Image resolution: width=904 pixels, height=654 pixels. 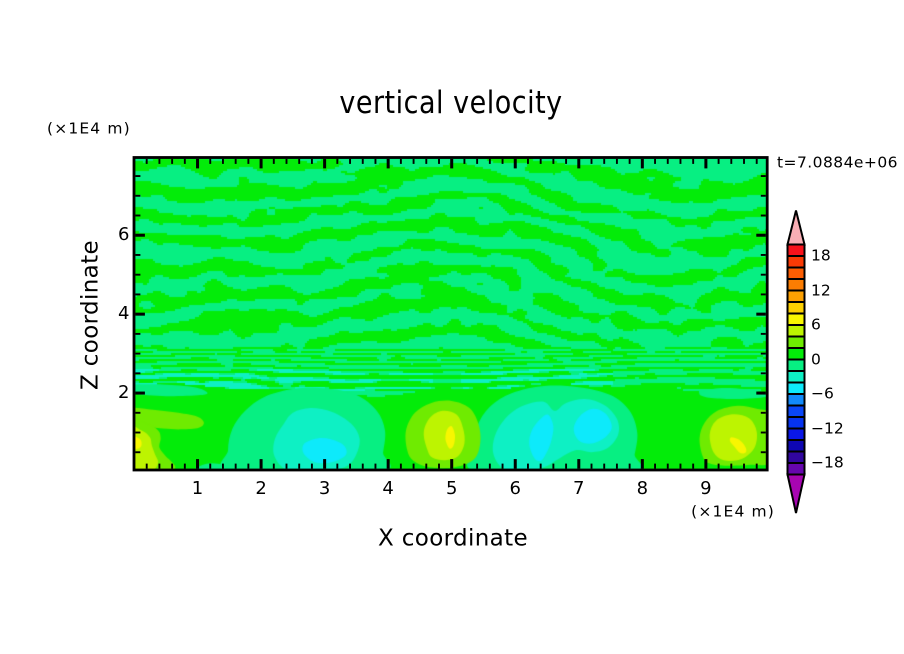 I want to click on z-tick-label: 6, so click(x=124, y=235).